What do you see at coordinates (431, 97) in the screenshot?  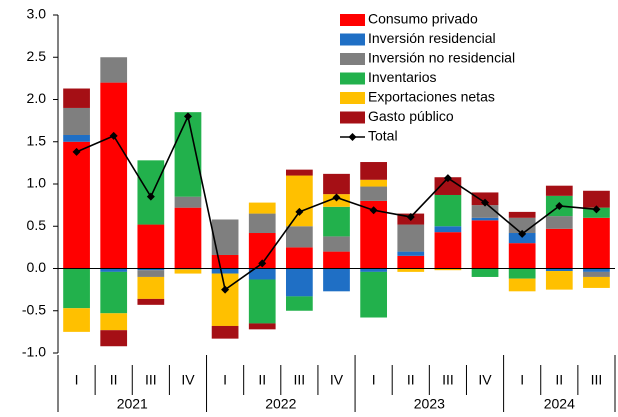 I see `legend-label: Exportaciones netas` at bounding box center [431, 97].